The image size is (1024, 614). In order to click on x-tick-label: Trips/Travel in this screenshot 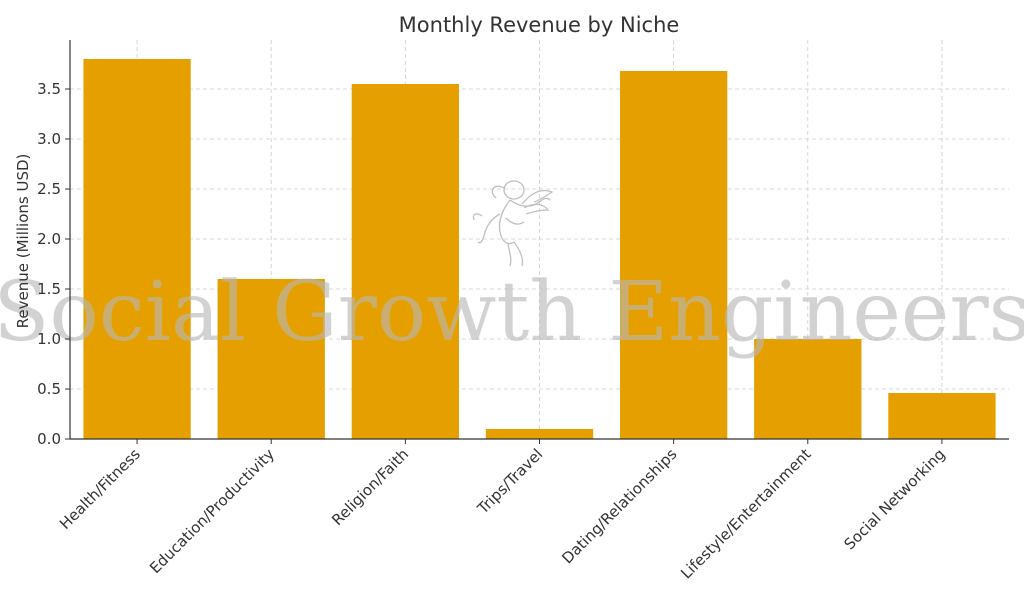, I will do `click(509, 481)`.